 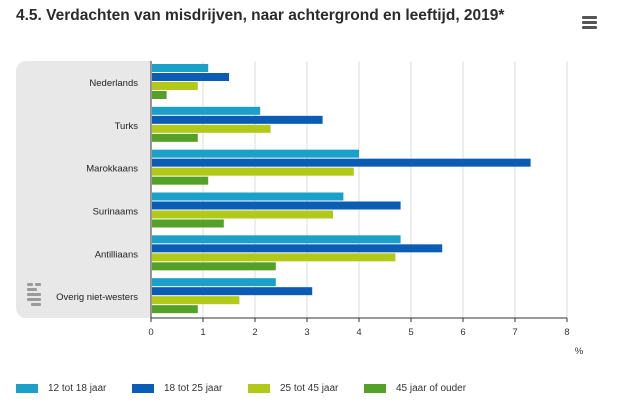 What do you see at coordinates (97, 297) in the screenshot?
I see `category-label: Overig niet-westers` at bounding box center [97, 297].